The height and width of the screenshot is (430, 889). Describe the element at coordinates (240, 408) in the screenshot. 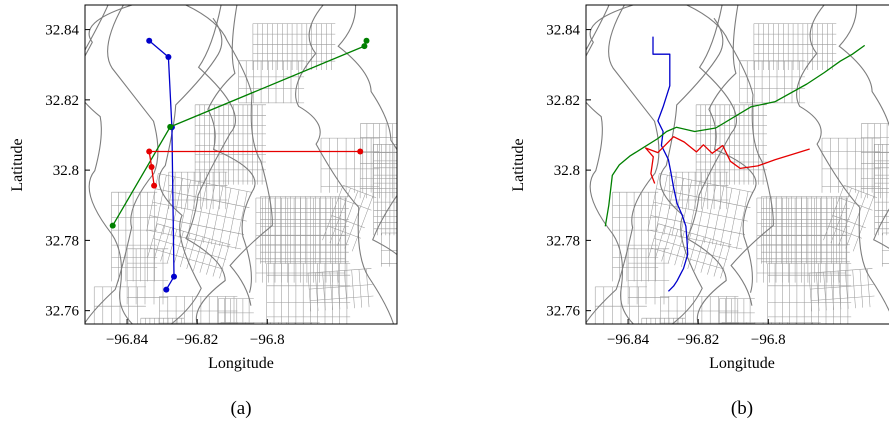

I see `panel-caption: (a)` at that location.